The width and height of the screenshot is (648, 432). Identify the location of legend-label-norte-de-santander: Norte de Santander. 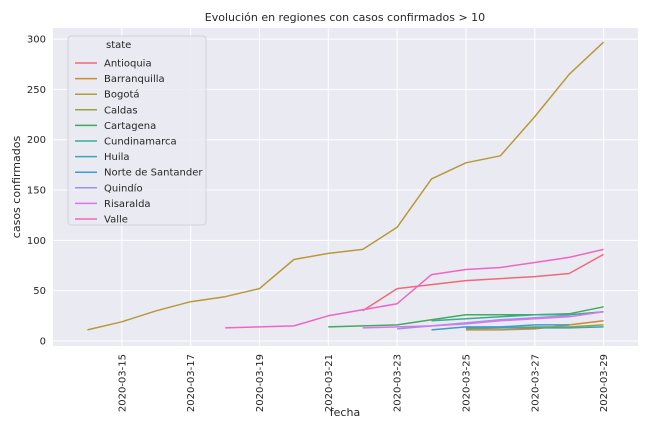
(153, 173).